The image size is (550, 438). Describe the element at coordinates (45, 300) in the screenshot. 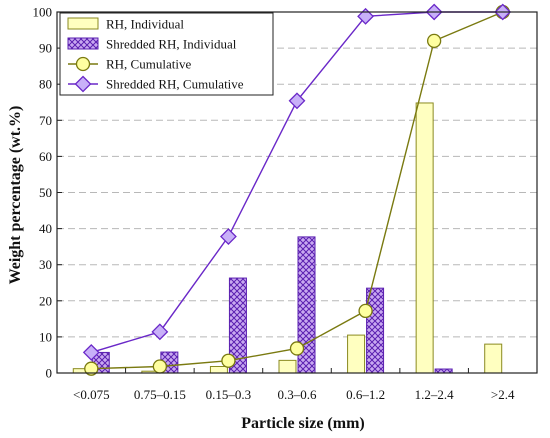

I see `y-tick-label: 20` at that location.